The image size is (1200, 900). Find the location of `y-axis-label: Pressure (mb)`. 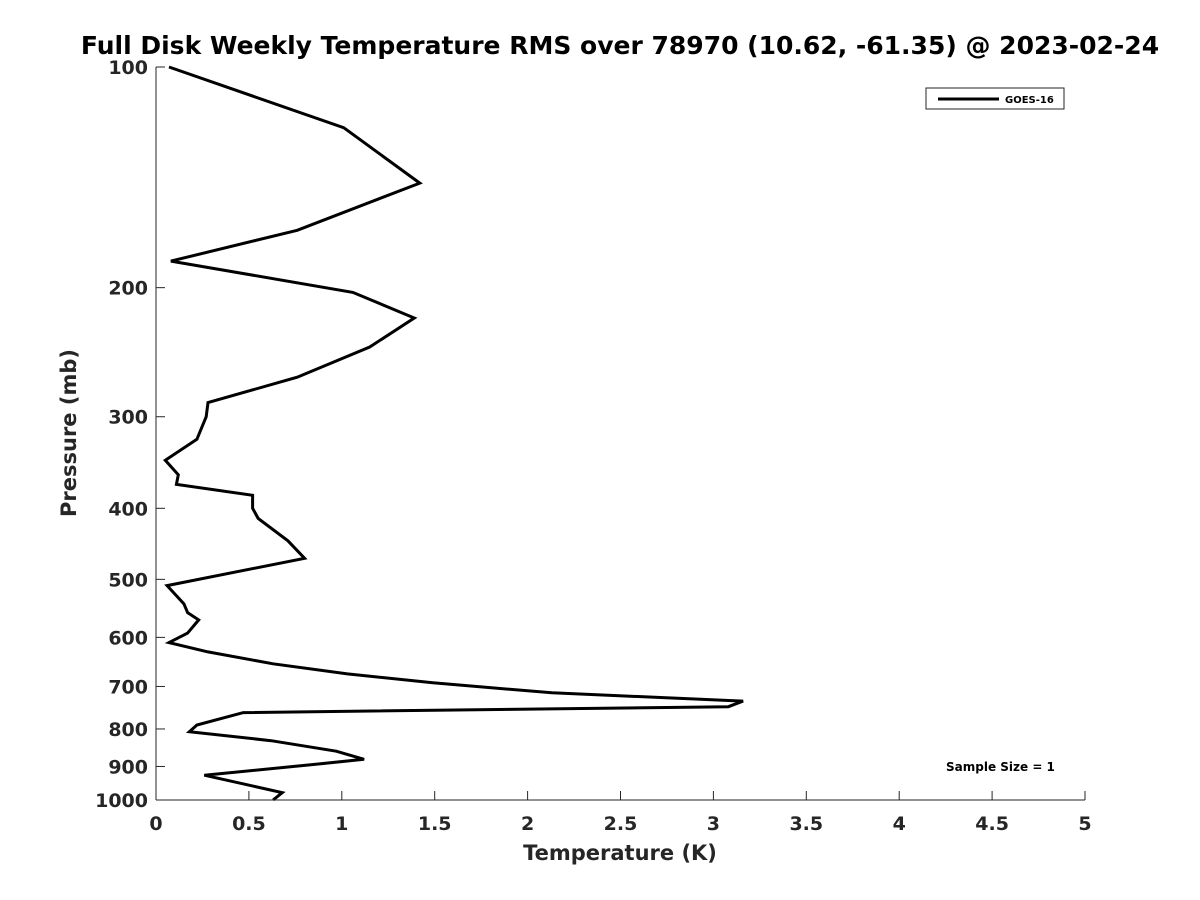

y-axis-label: Pressure (mb) is located at coordinates (69, 433).